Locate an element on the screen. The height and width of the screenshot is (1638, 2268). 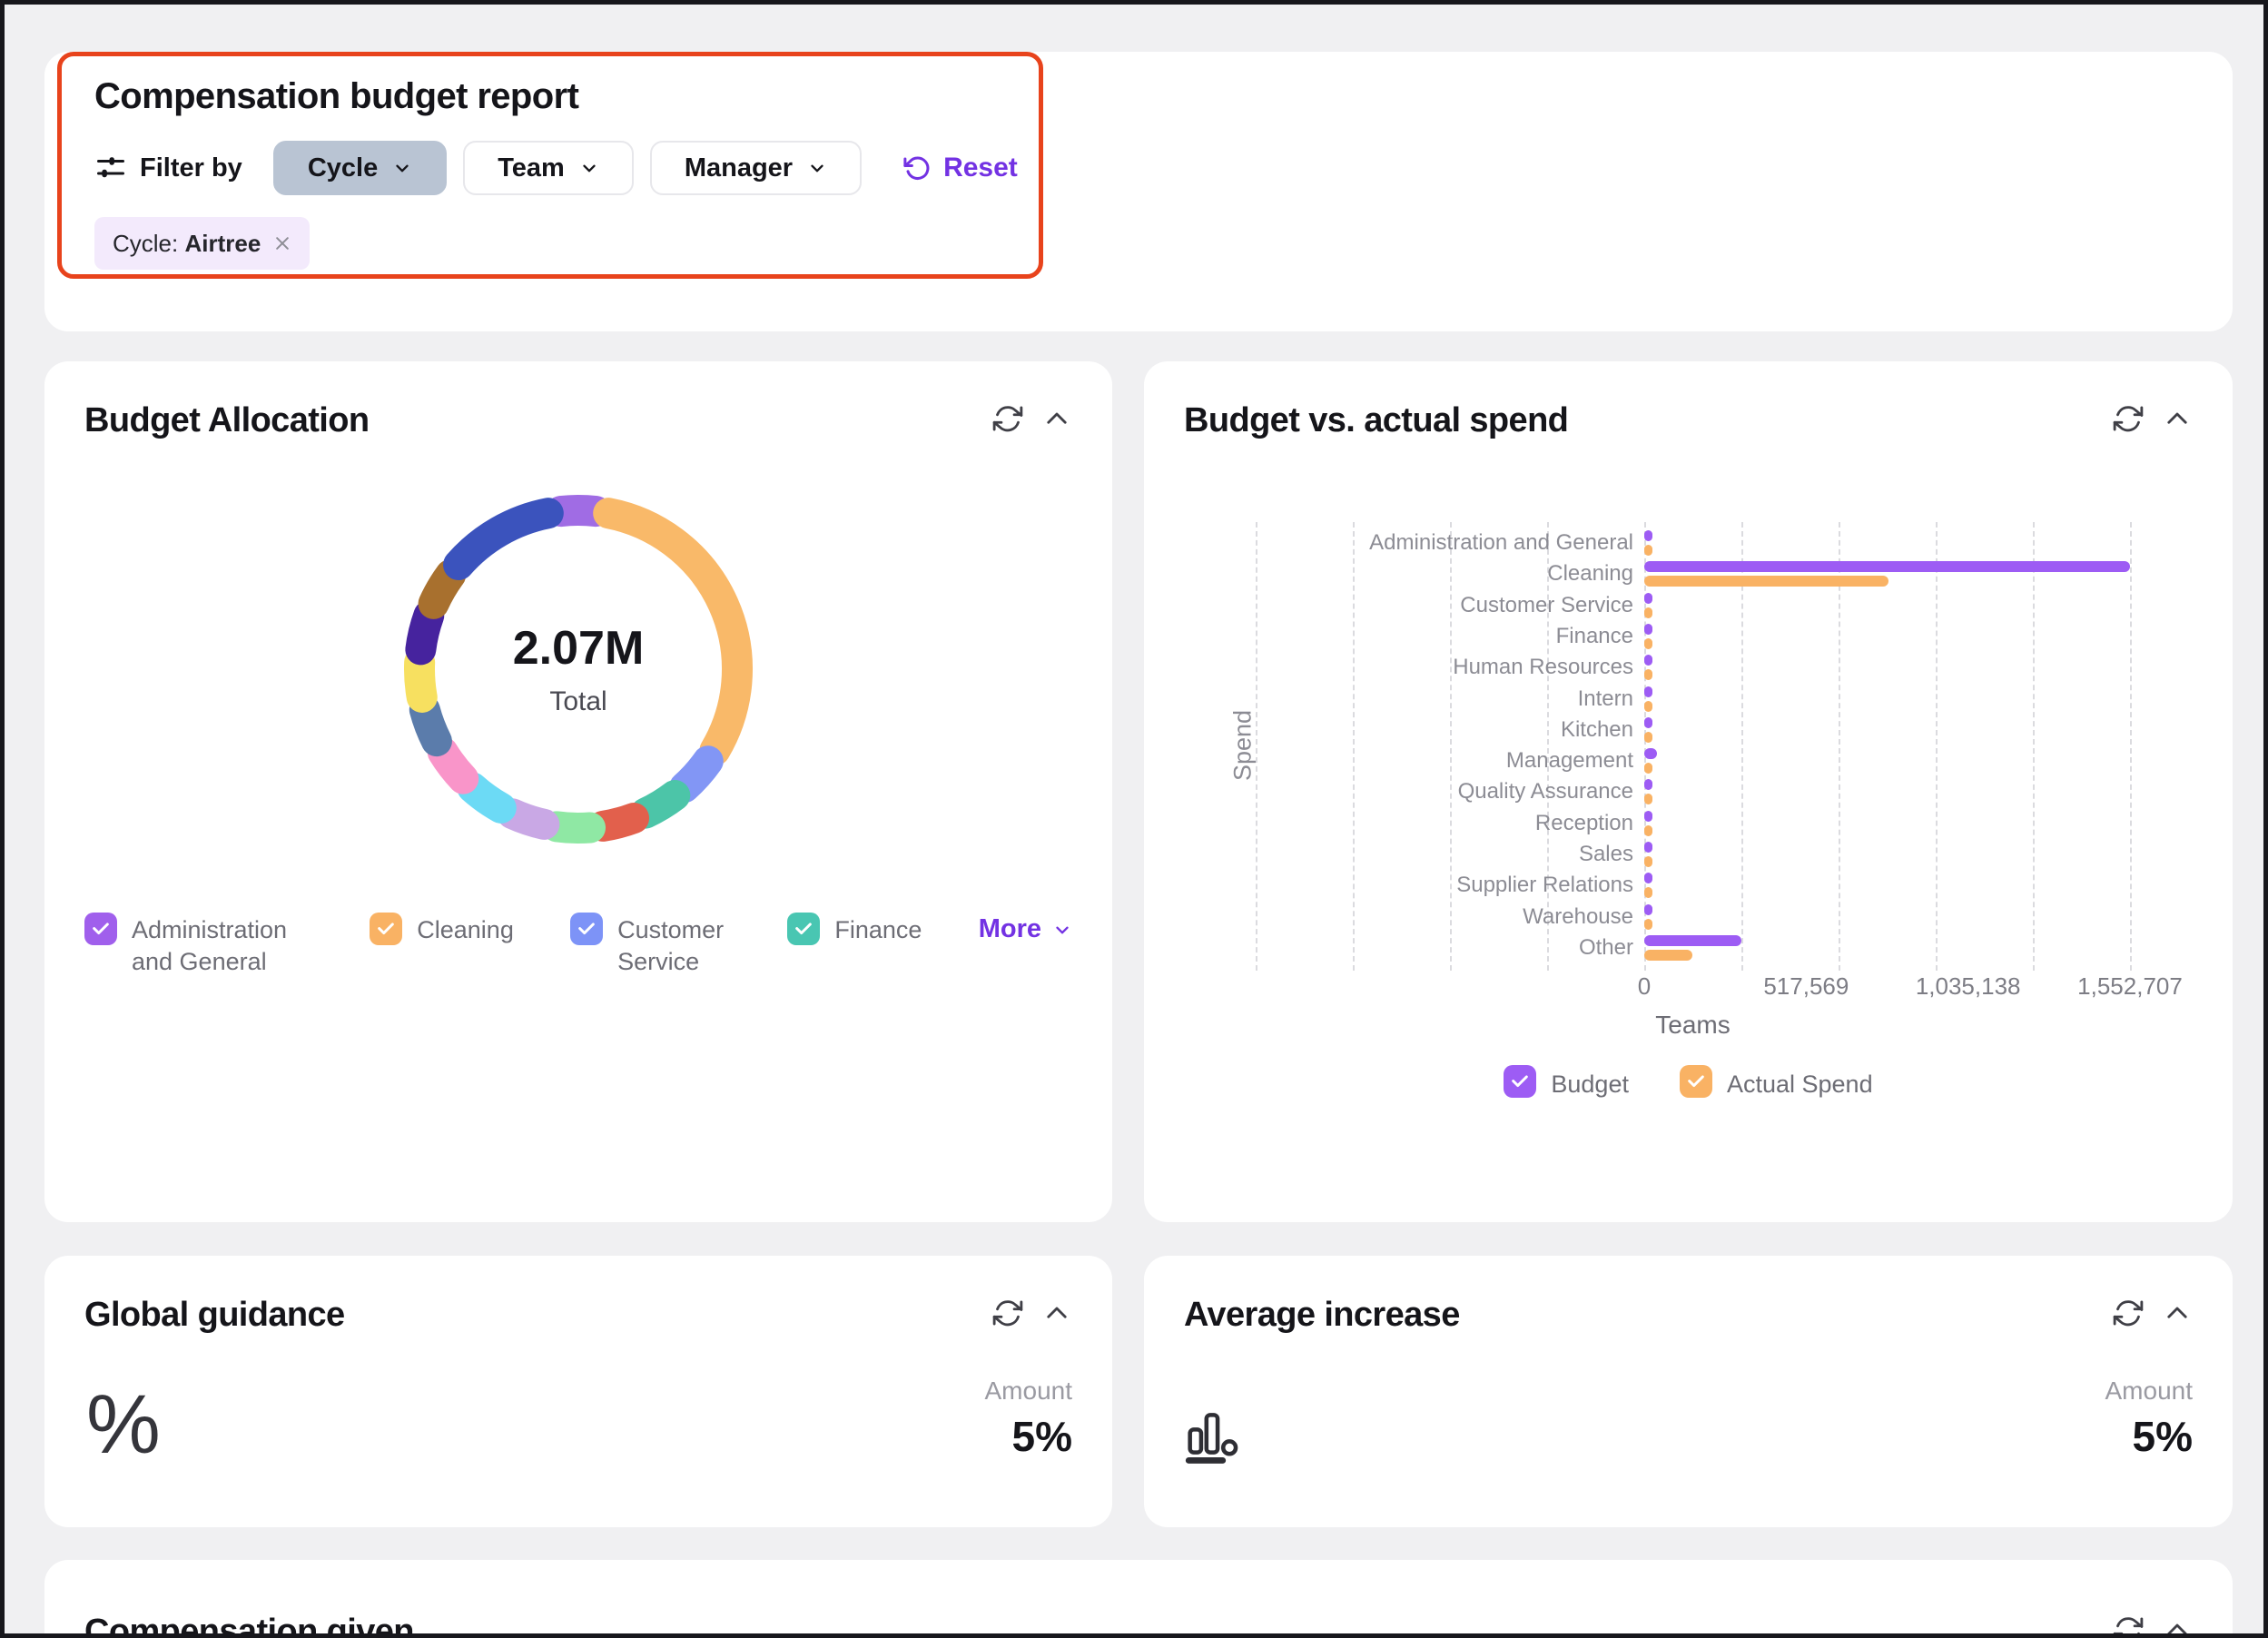
close-icon is located at coordinates (282, 243).